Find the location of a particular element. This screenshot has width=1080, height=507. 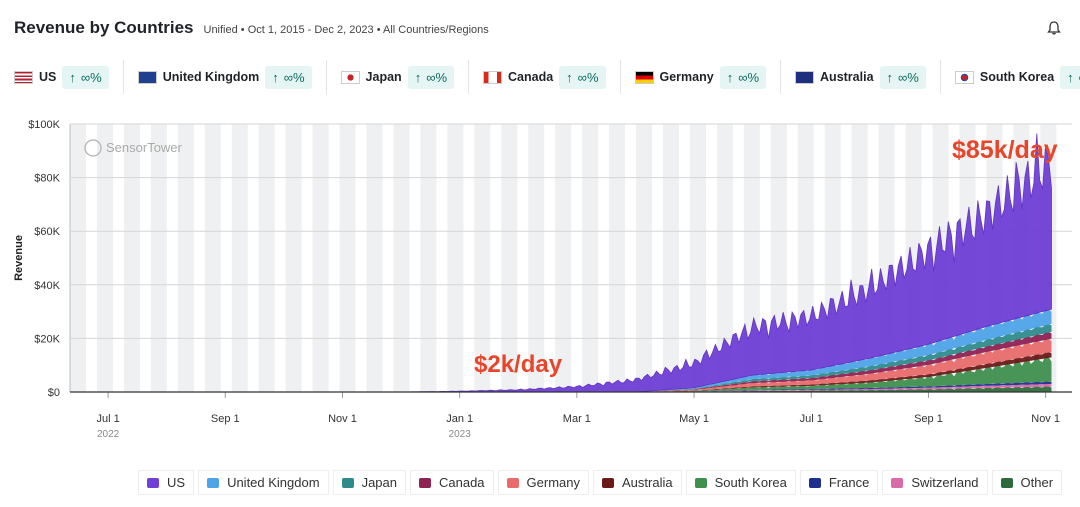

series-area-other is located at coordinates (580, 388).